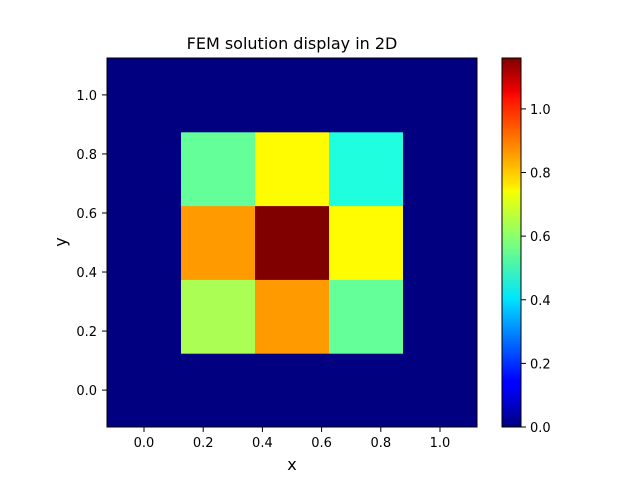  Describe the element at coordinates (86, 155) in the screenshot. I see `y-tick-label: 0.8` at that location.